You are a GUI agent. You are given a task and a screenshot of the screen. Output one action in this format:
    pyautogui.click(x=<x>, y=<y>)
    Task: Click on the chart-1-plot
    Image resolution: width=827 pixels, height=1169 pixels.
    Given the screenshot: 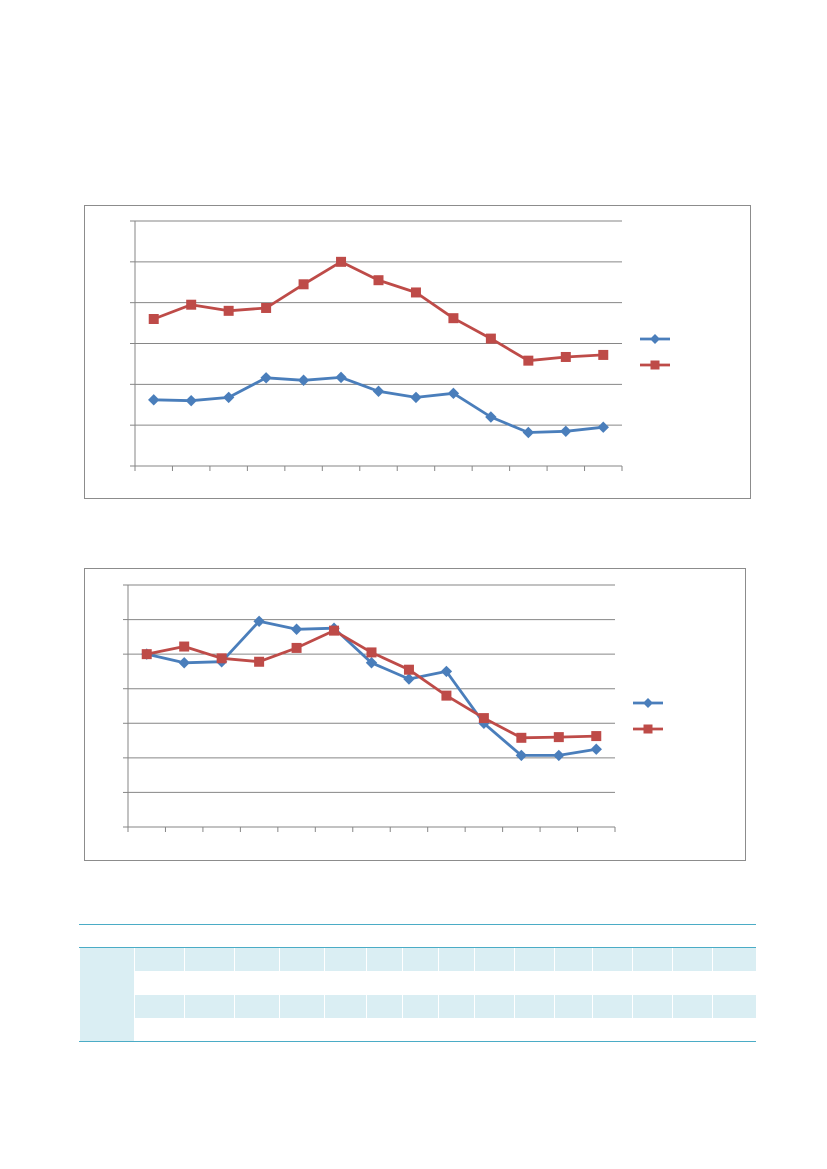 What is the action you would take?
    pyautogui.click(x=400, y=345)
    